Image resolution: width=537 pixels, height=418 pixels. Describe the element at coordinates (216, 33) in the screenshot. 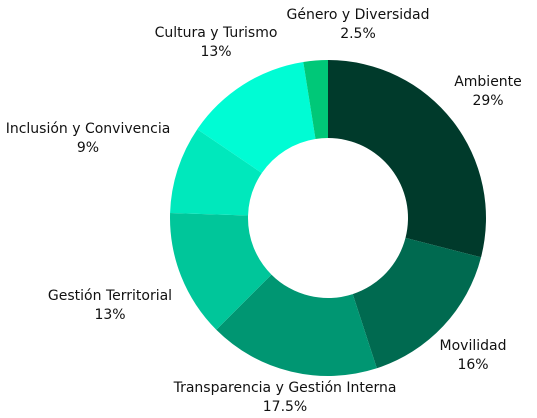

I see `slice-label: Cultura y Turismo` at that location.